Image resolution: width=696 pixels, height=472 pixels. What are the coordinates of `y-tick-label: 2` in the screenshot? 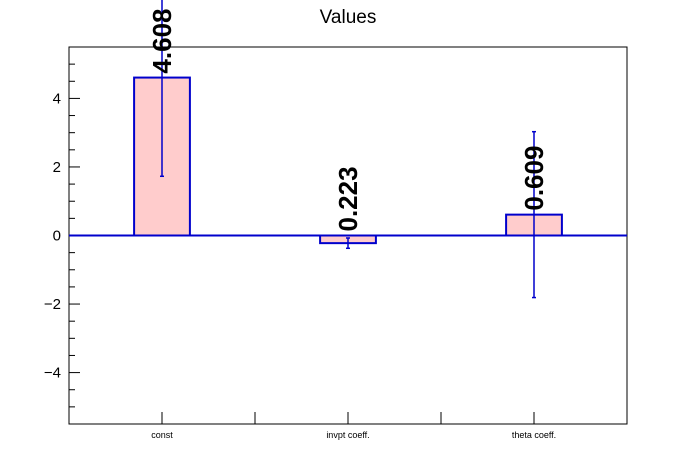 It's located at (57, 167).